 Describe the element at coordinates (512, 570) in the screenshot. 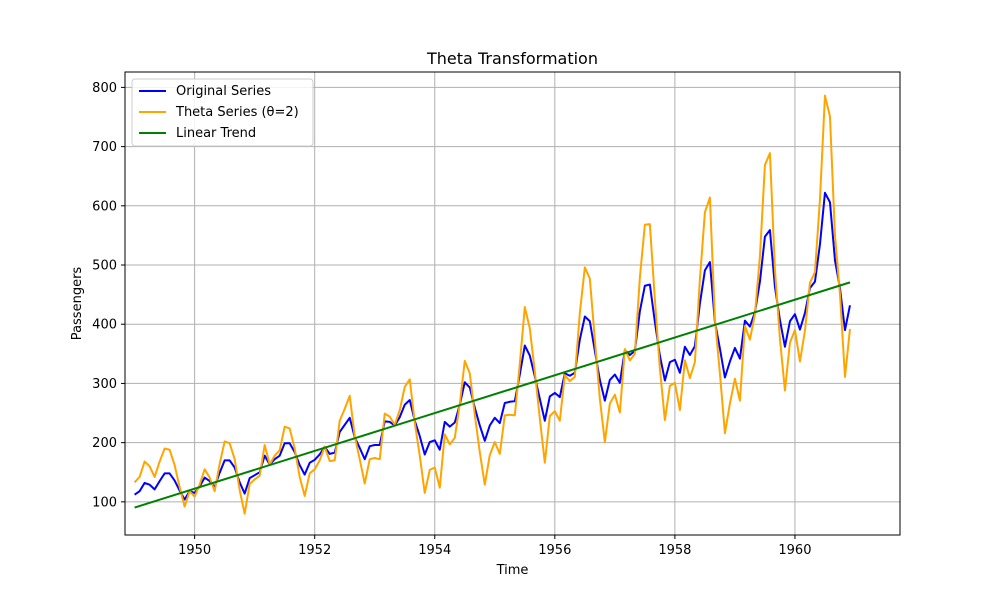

I see `x-axis-label: Time` at that location.